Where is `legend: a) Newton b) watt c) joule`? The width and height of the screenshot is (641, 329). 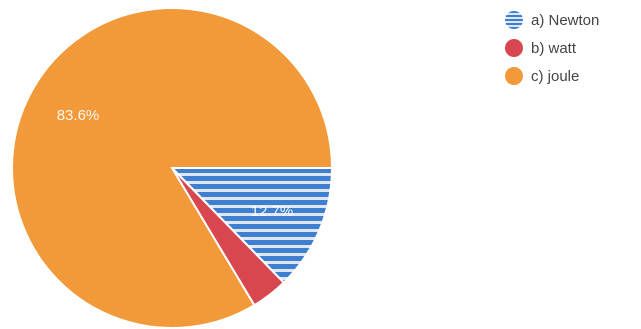
legend: a) Newton b) watt c) joule is located at coordinates (552, 50).